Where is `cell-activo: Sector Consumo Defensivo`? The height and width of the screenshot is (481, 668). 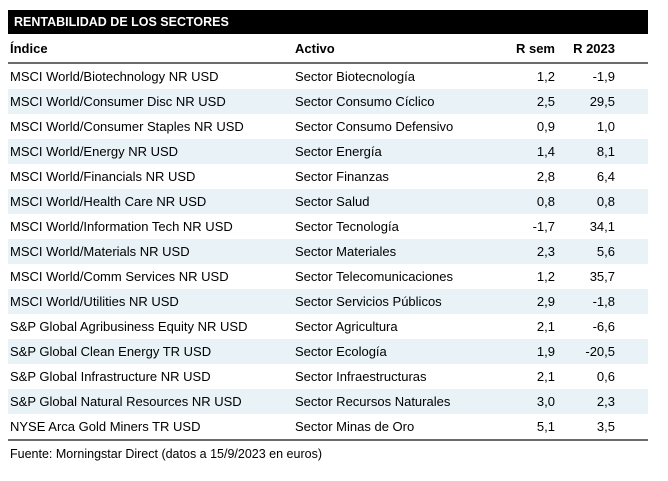
cell-activo: Sector Consumo Defensivo is located at coordinates (374, 126).